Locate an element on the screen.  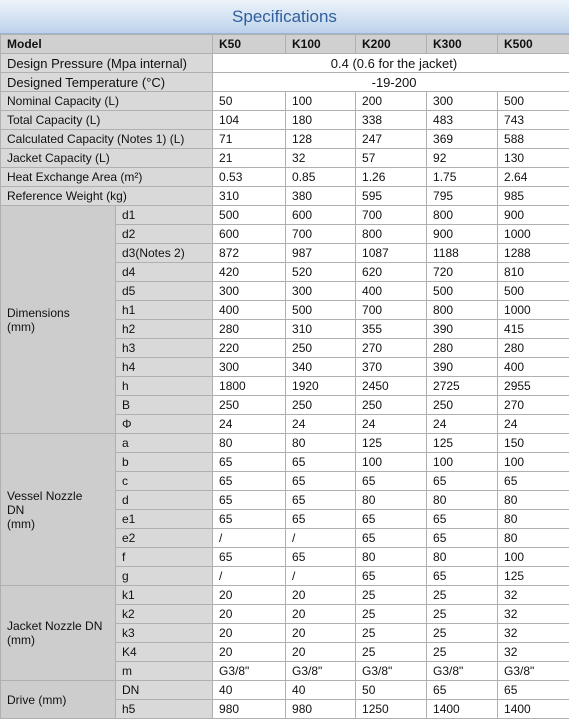
value-cell: 483 is located at coordinates (462, 120).